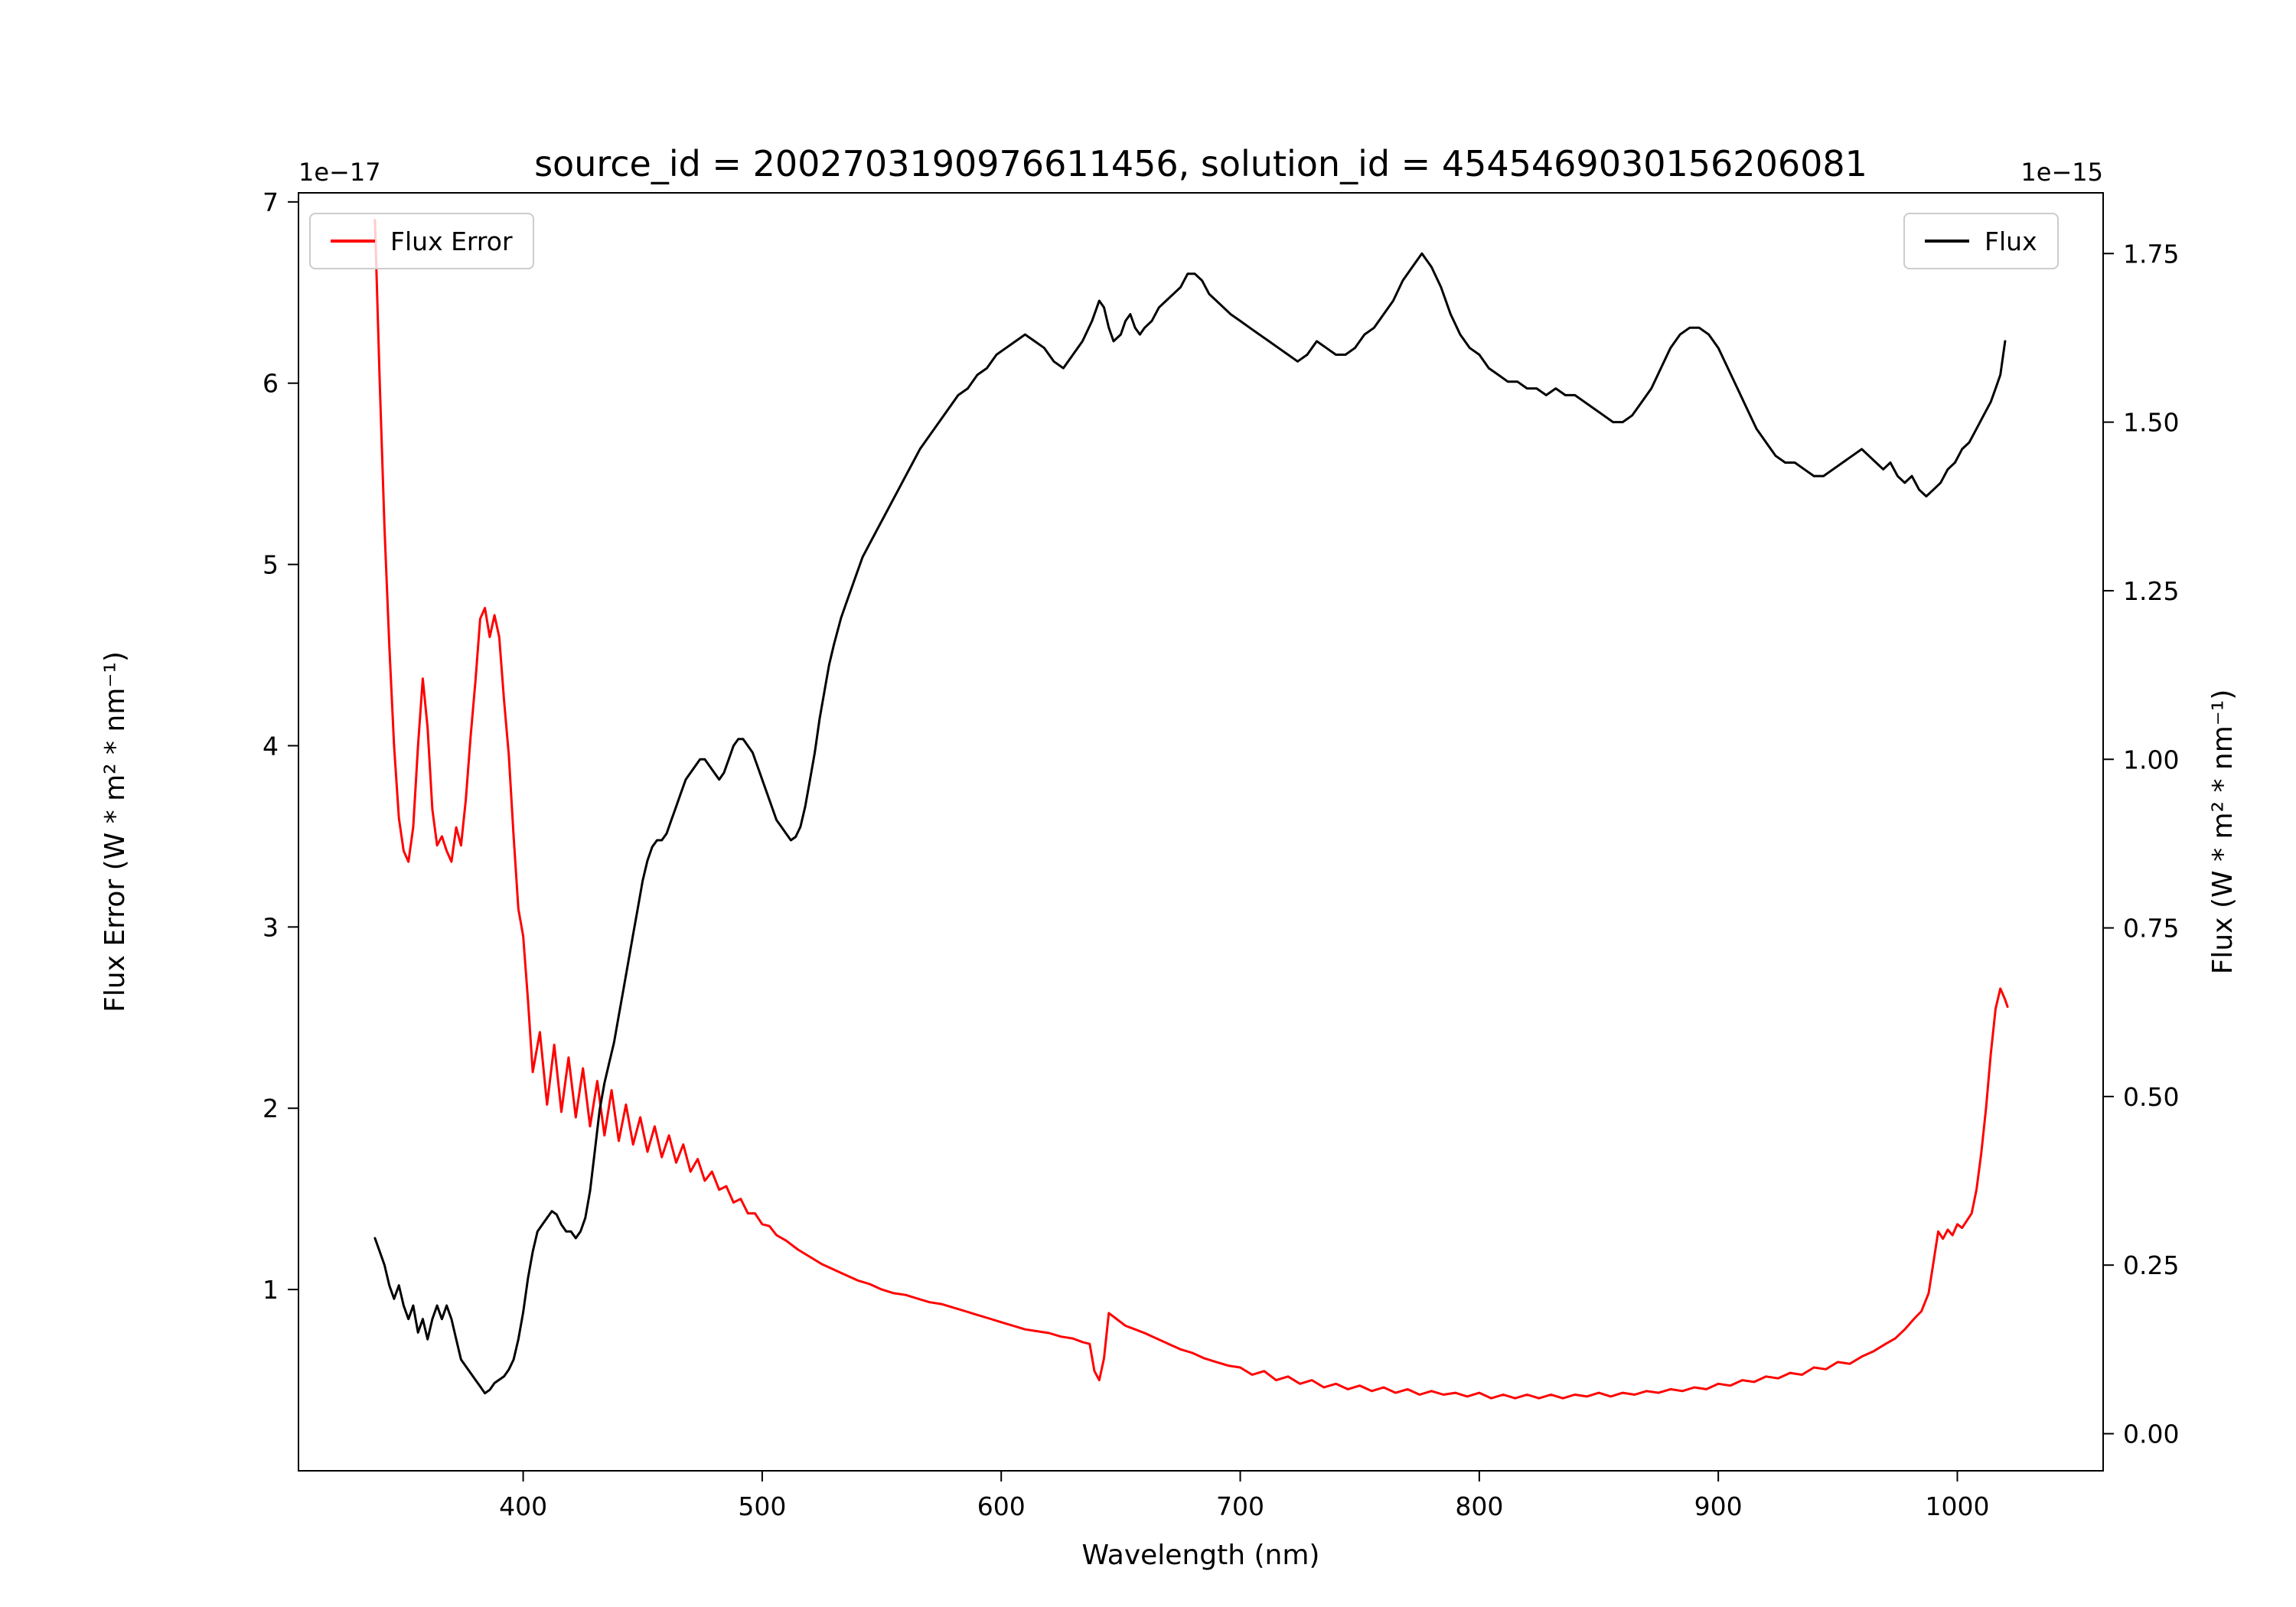  What do you see at coordinates (271, 1108) in the screenshot?
I see `left-y-tick-label: 2` at bounding box center [271, 1108].